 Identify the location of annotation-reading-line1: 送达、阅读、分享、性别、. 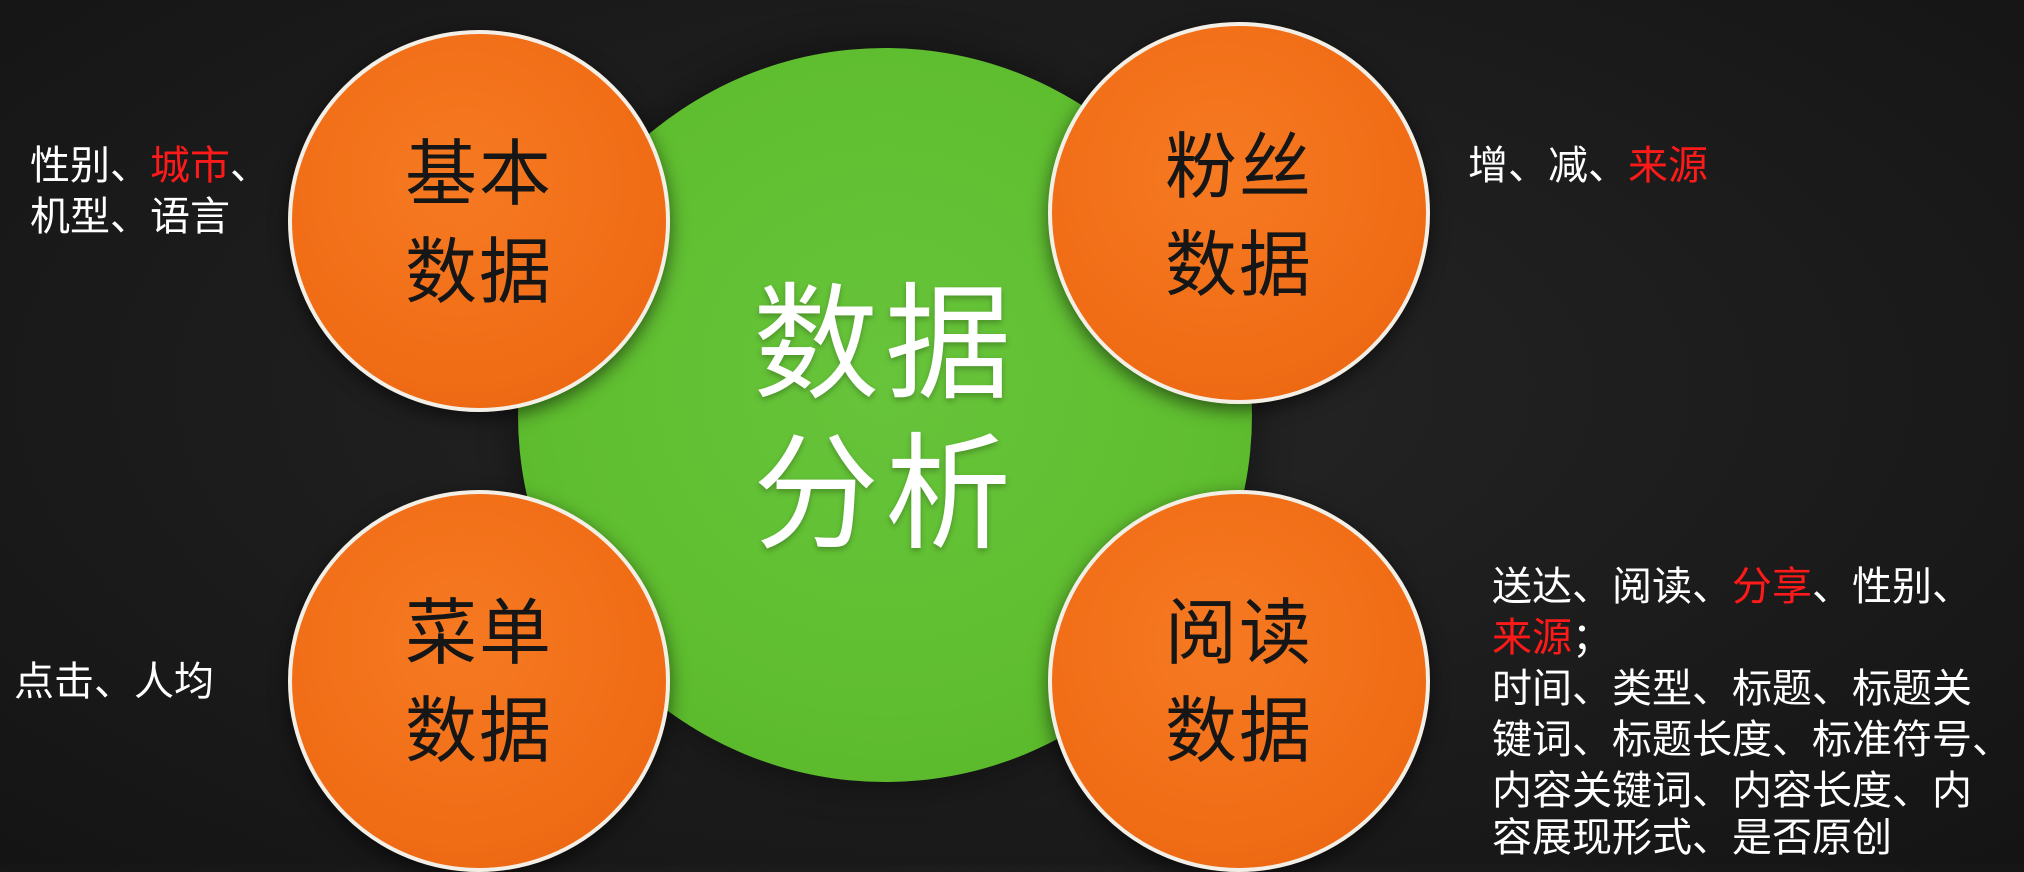
(1732, 587).